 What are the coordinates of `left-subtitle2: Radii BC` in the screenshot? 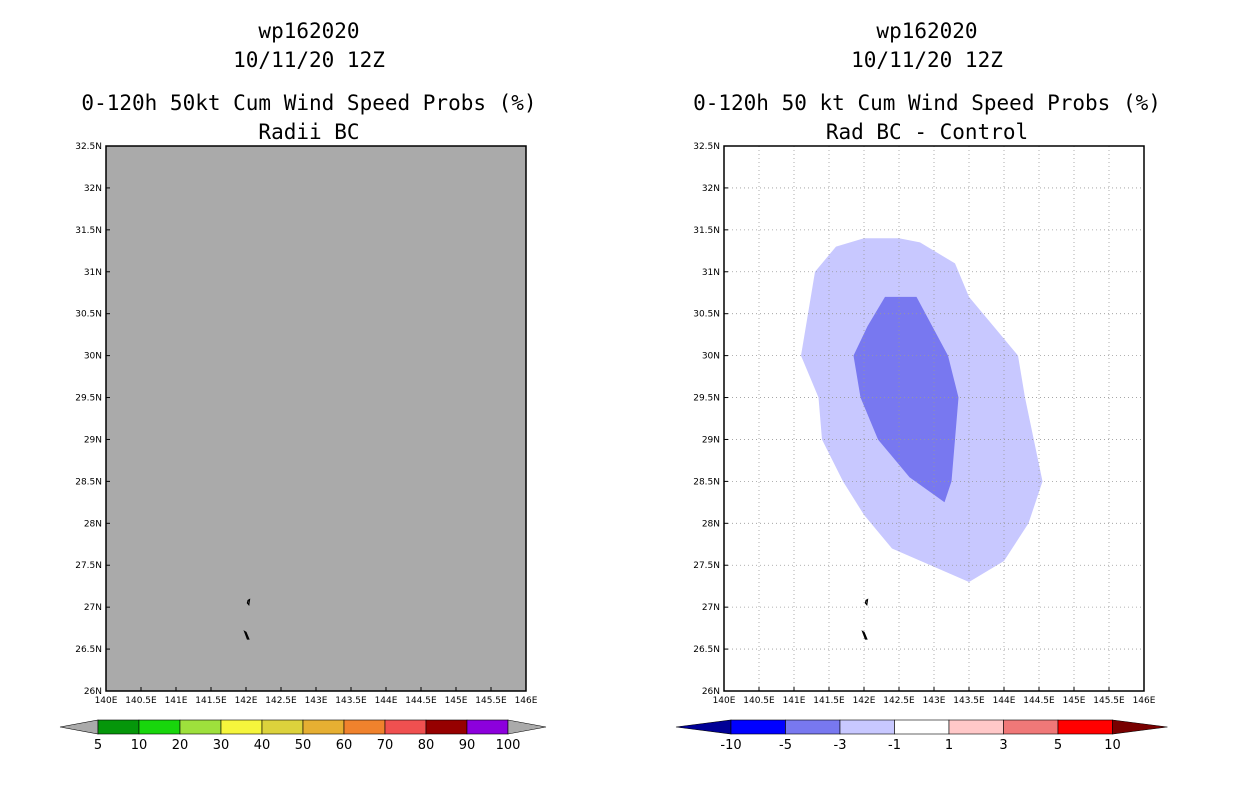 It's located at (308, 132).